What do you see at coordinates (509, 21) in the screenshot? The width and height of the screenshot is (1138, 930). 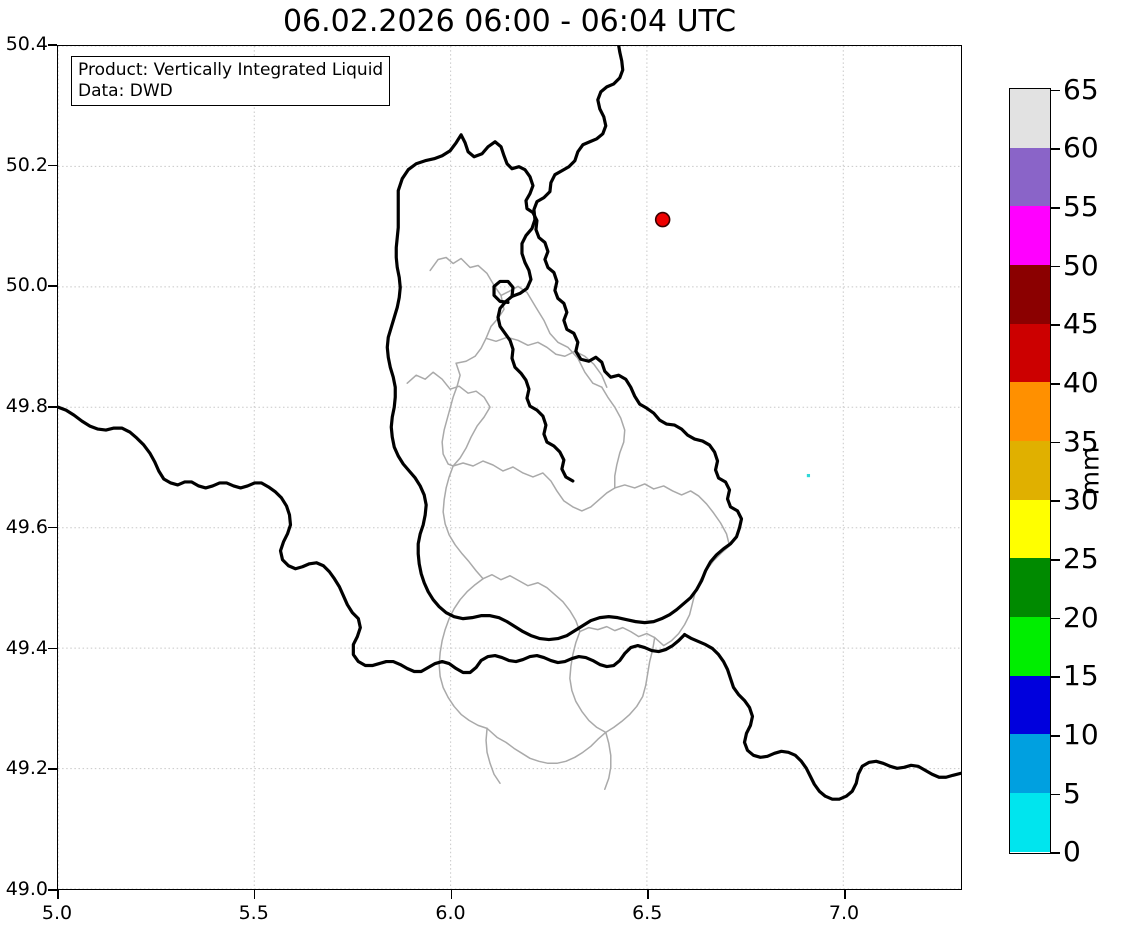 I see `page-title: 06.02.2026 06:00 - 06:04 UTC` at bounding box center [509, 21].